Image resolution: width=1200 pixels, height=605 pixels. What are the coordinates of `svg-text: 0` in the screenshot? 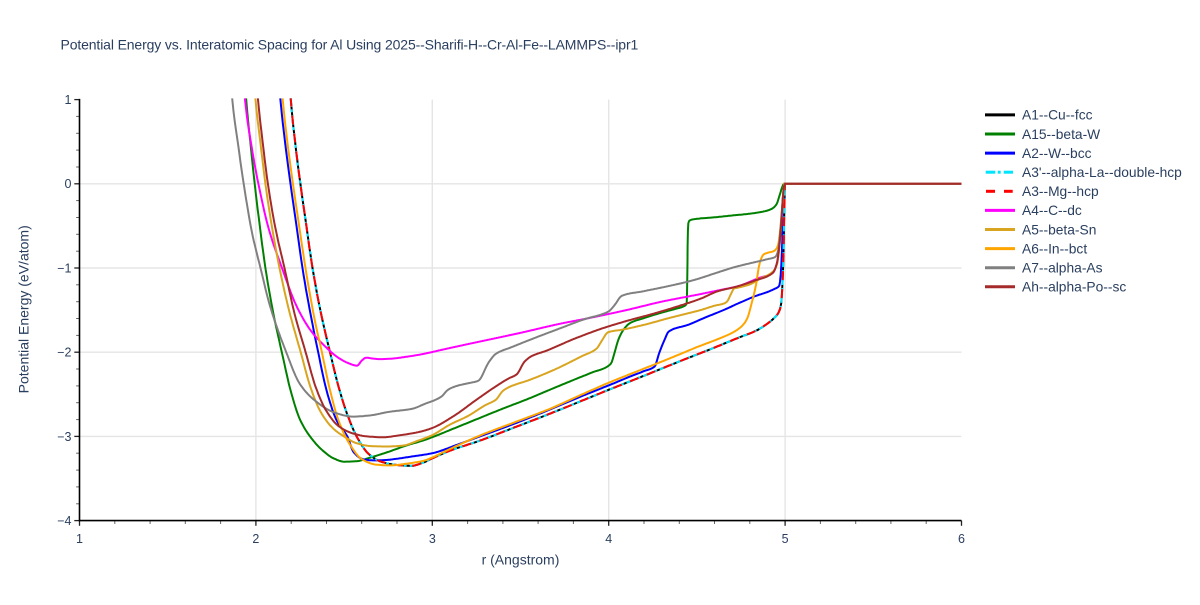 It's located at (68, 184).